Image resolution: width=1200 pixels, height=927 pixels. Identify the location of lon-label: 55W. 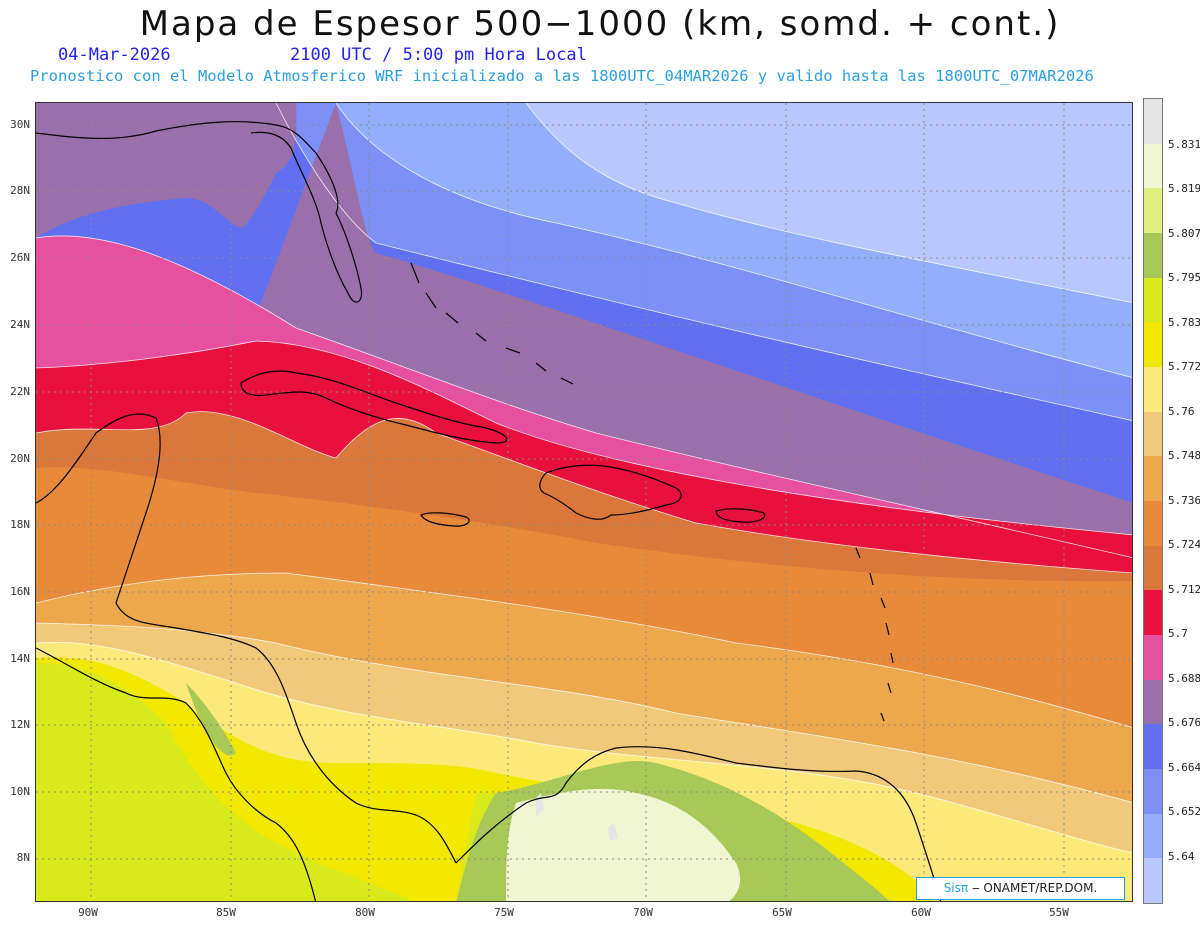
(1059, 912).